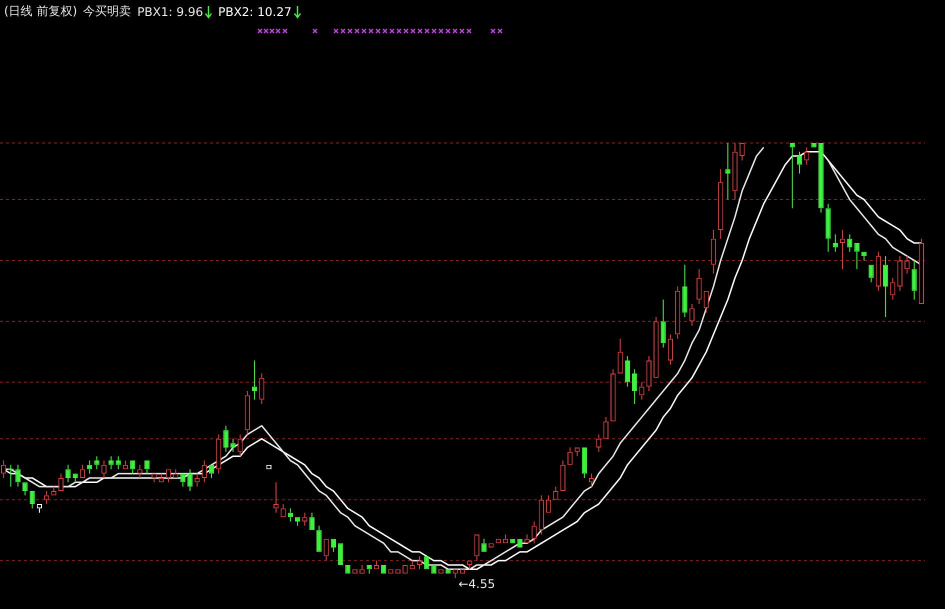 The height and width of the screenshot is (609, 945). Describe the element at coordinates (170, 11) in the screenshot. I see `text: PBX1: 9.96` at that location.